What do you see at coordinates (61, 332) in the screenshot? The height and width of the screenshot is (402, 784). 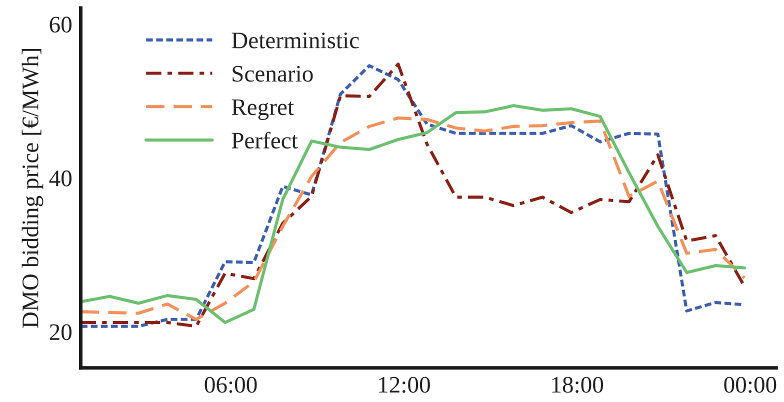 I see `y-tick-label: 20` at bounding box center [61, 332].